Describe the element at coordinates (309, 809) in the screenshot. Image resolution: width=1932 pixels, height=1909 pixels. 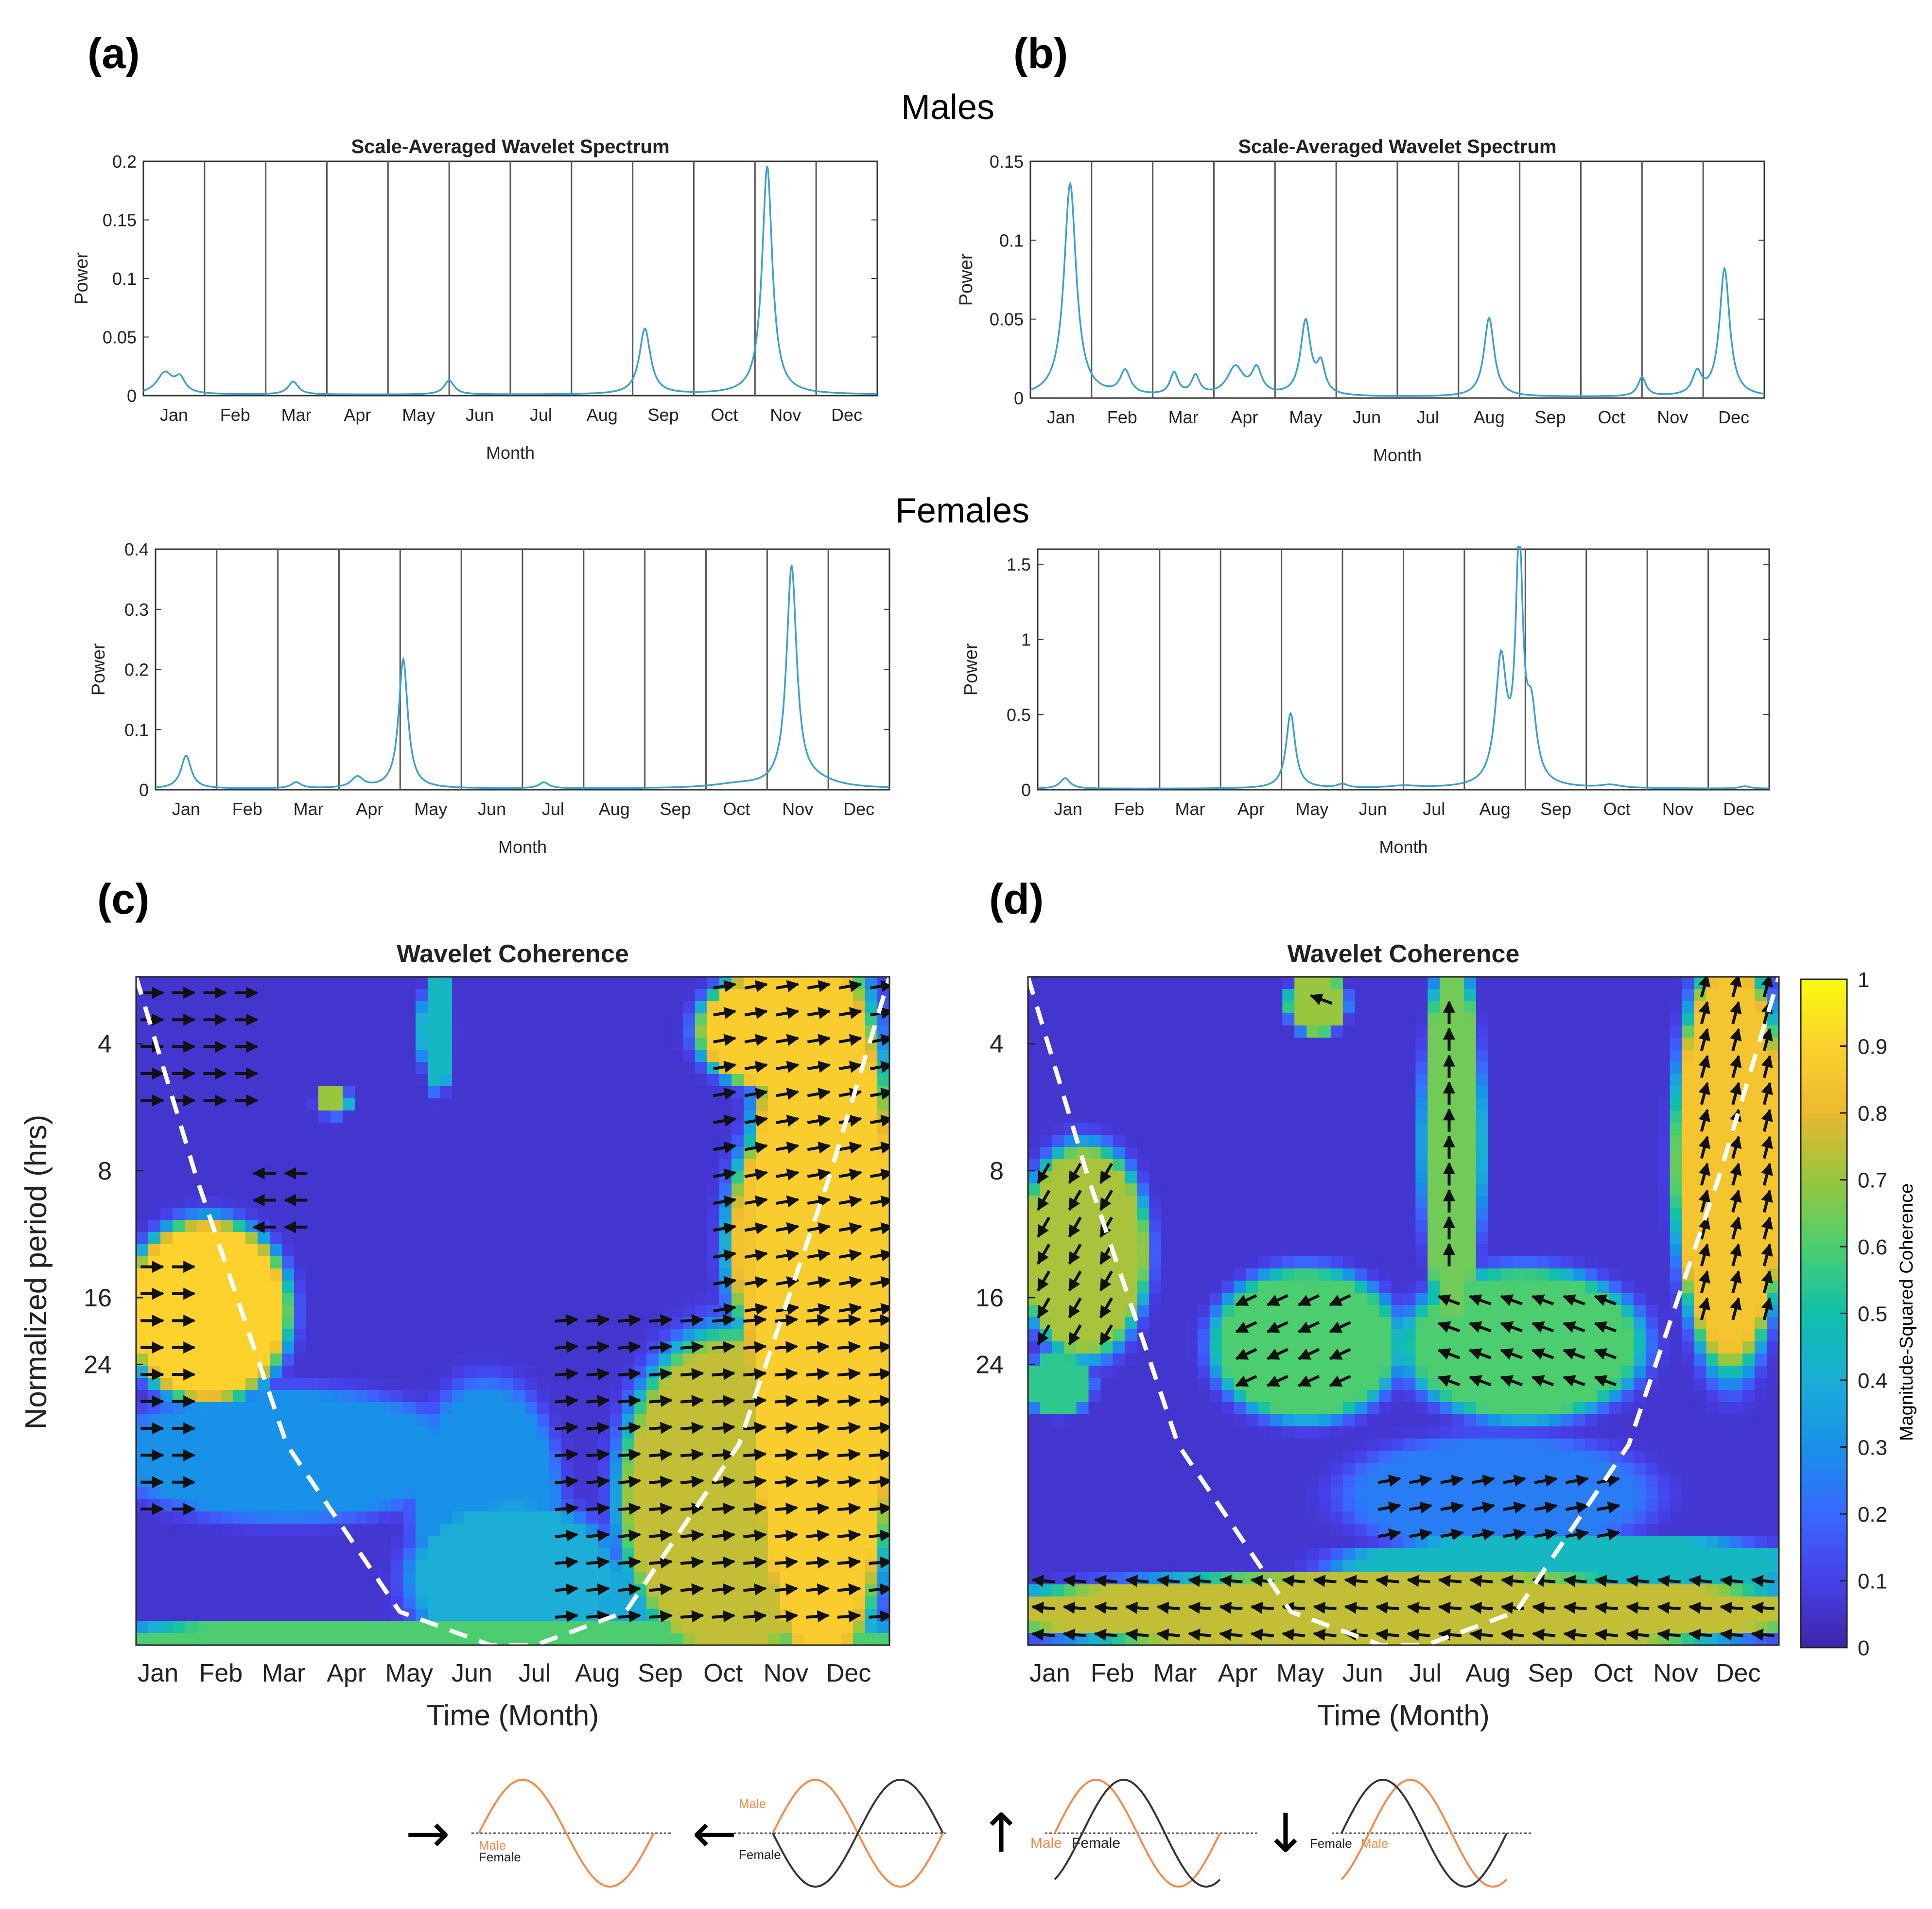
I see `x-tick-label-mar: Mar` at that location.